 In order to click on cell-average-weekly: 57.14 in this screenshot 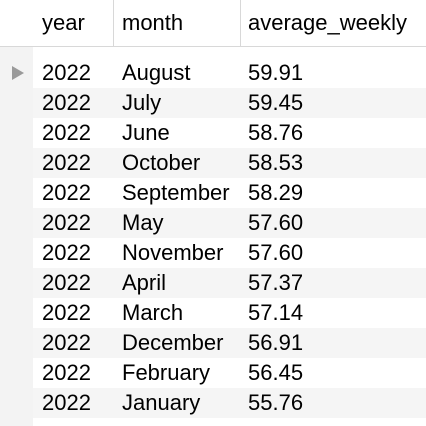, I will do `click(276, 312)`.